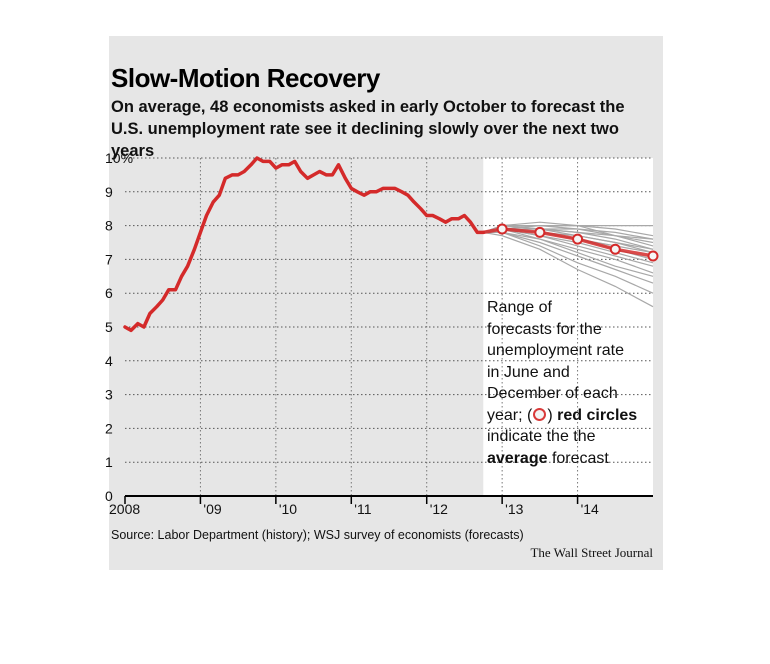 This screenshot has height=664, width=770. I want to click on annot-line-5: December of each, so click(552, 393).